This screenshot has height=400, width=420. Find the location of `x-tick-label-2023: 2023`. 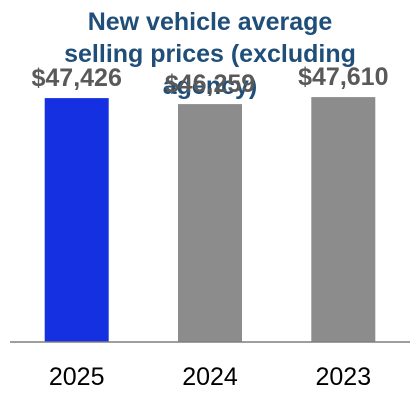

x-tick-label-2023: 2023 is located at coordinates (343, 377).